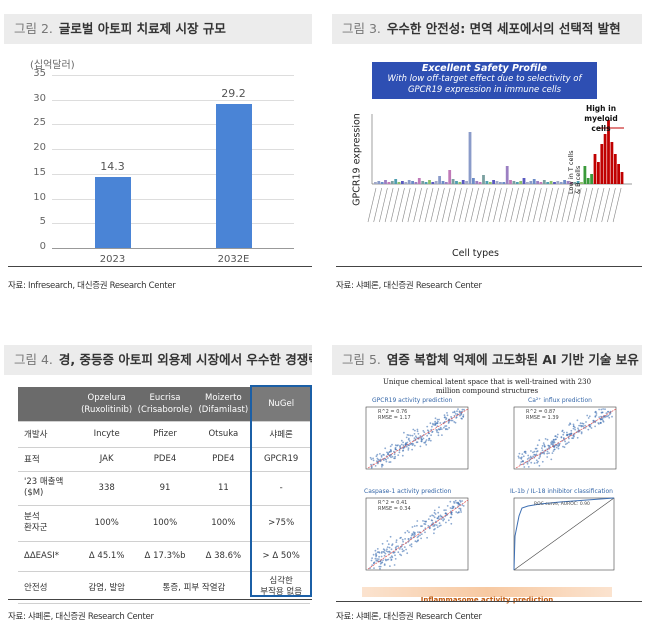 This screenshot has width=646, height=637. Describe the element at coordinates (39, 197) in the screenshot. I see `y-tick-label: 10` at that location.